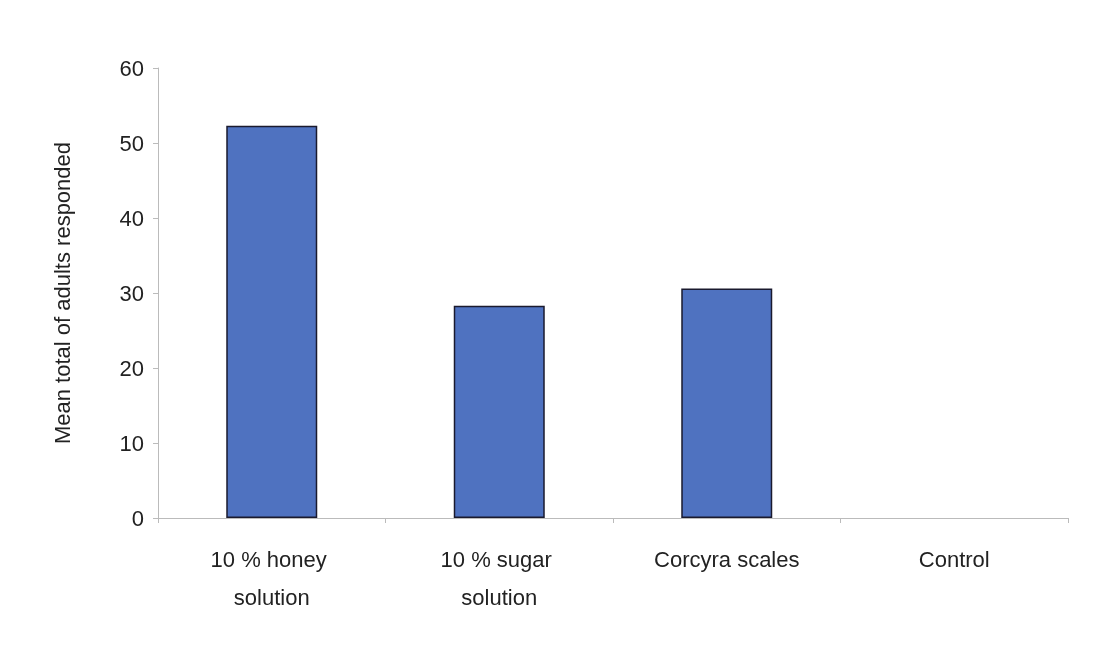 The image size is (1119, 667). I want to click on x-tick-label: 10 % honey solution, so click(271, 578).